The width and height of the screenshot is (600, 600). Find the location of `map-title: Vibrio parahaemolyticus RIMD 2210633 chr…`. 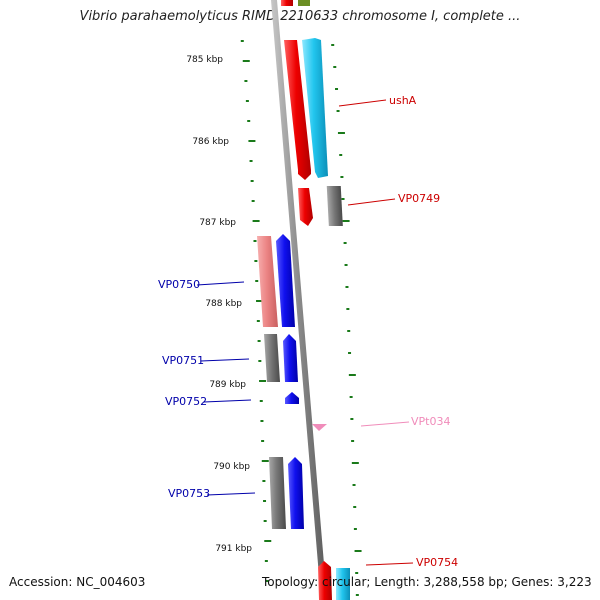

map-title: Vibrio parahaemolyticus RIMD 2210633 chr… is located at coordinates (300, 16).